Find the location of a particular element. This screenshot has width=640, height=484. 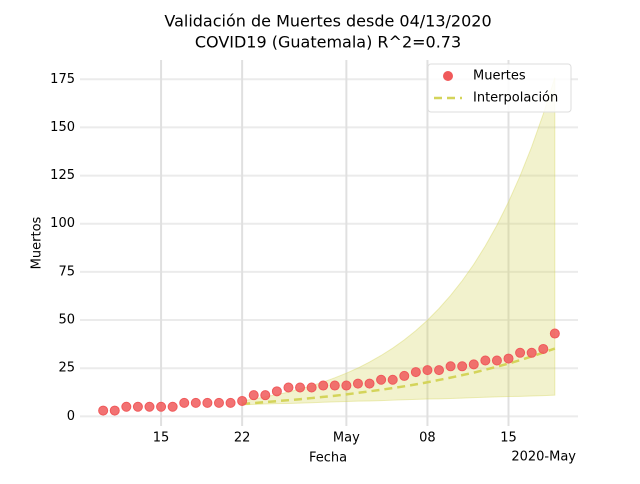

chart-title: Validación de Muertes desde 04/13/2020 is located at coordinates (327, 21).